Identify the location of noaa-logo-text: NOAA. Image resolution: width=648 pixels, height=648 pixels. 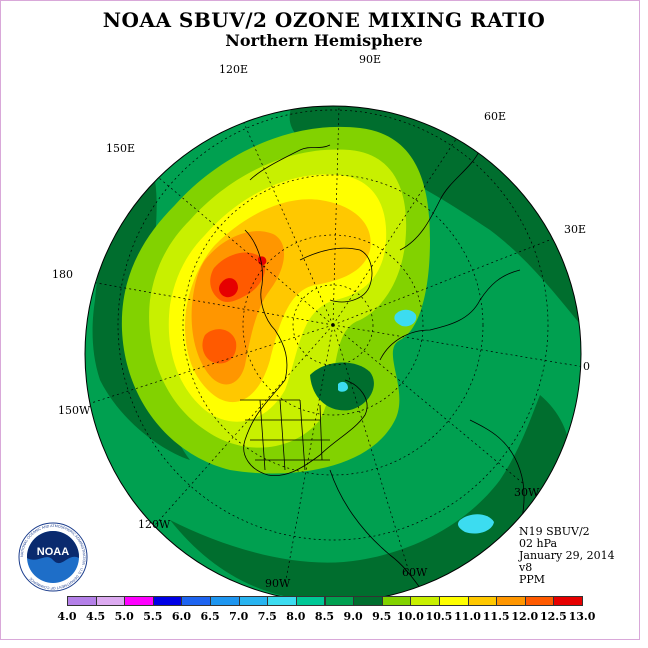
(53, 552).